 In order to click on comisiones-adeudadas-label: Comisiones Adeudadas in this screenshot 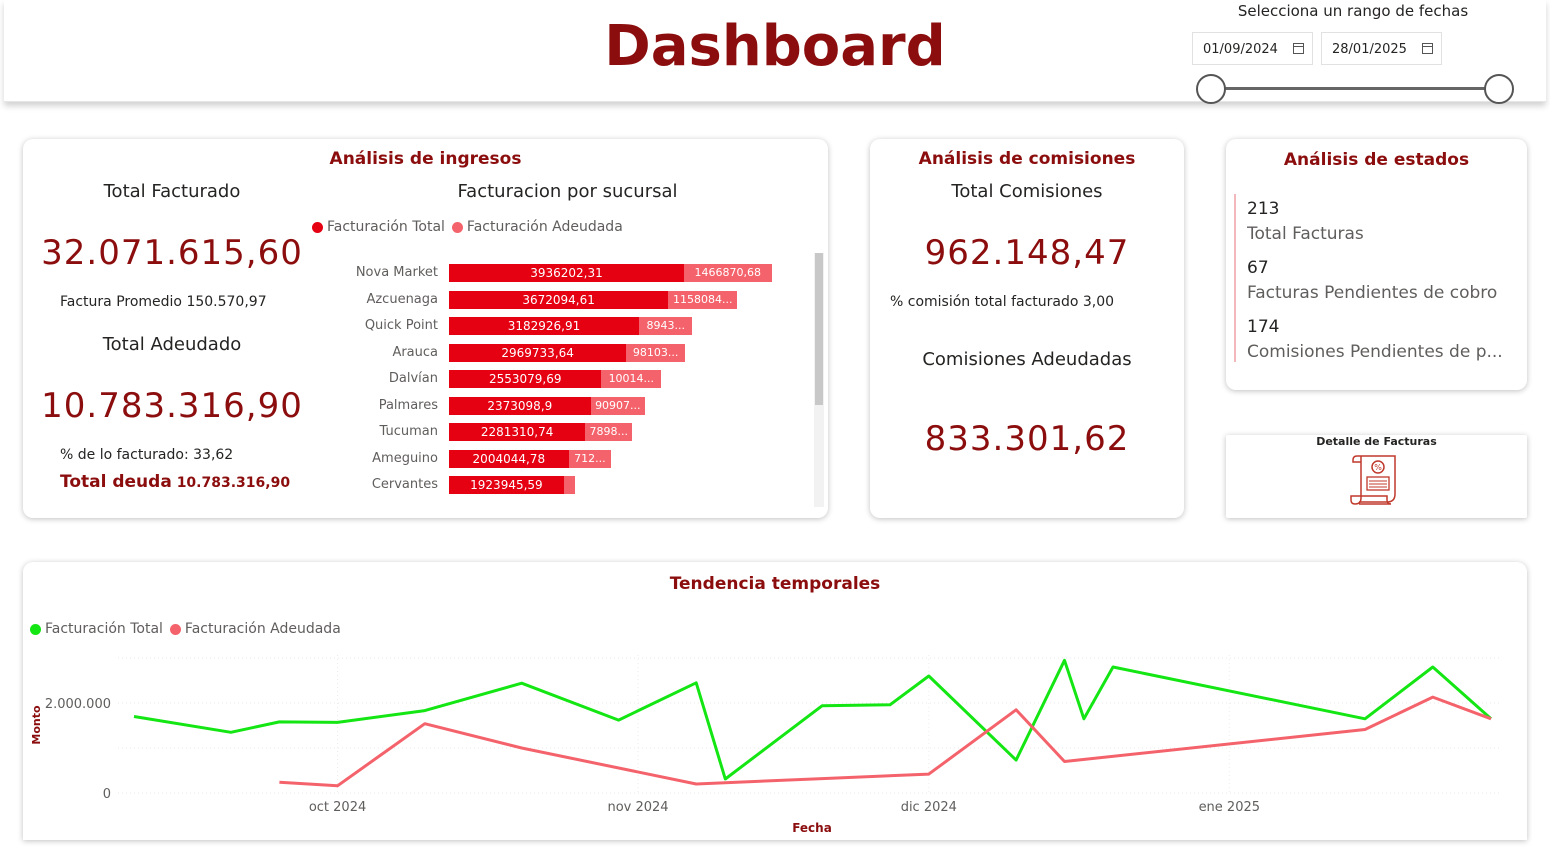, I will do `click(1027, 359)`.